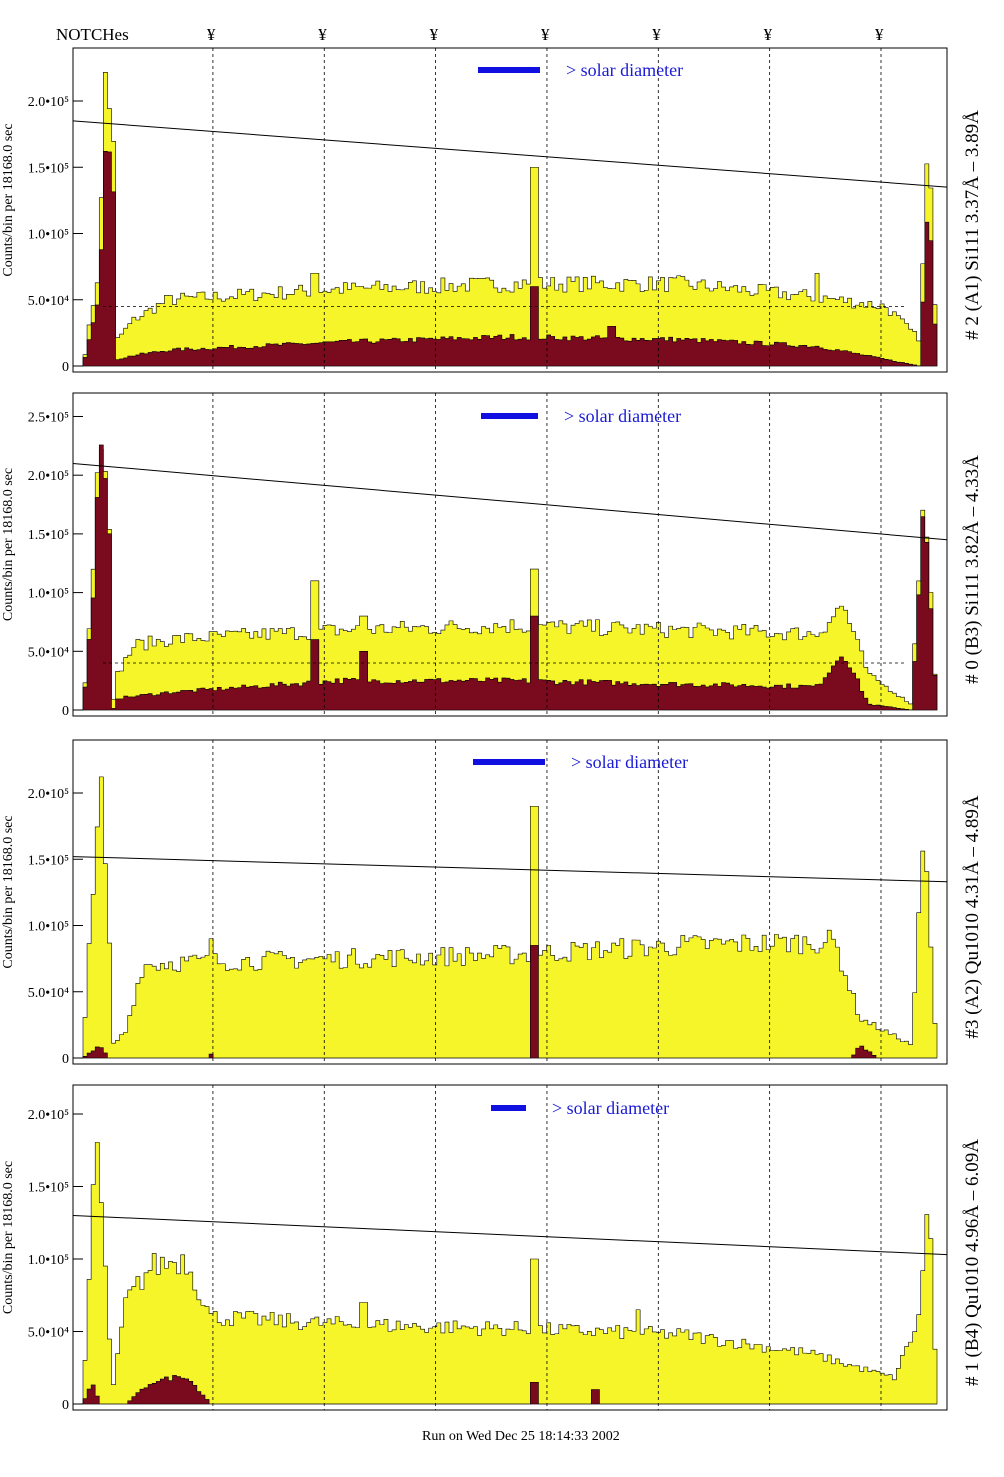 Image resolution: width=1004 pixels, height=1477 pixels. What do you see at coordinates (211, 34) in the screenshot?
I see `notch-symbol-1: ¥` at bounding box center [211, 34].